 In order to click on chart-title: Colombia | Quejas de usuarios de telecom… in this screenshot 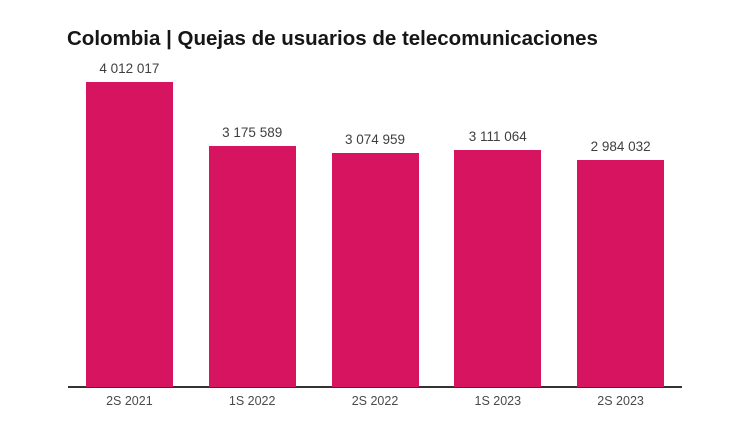, I will do `click(332, 38)`.